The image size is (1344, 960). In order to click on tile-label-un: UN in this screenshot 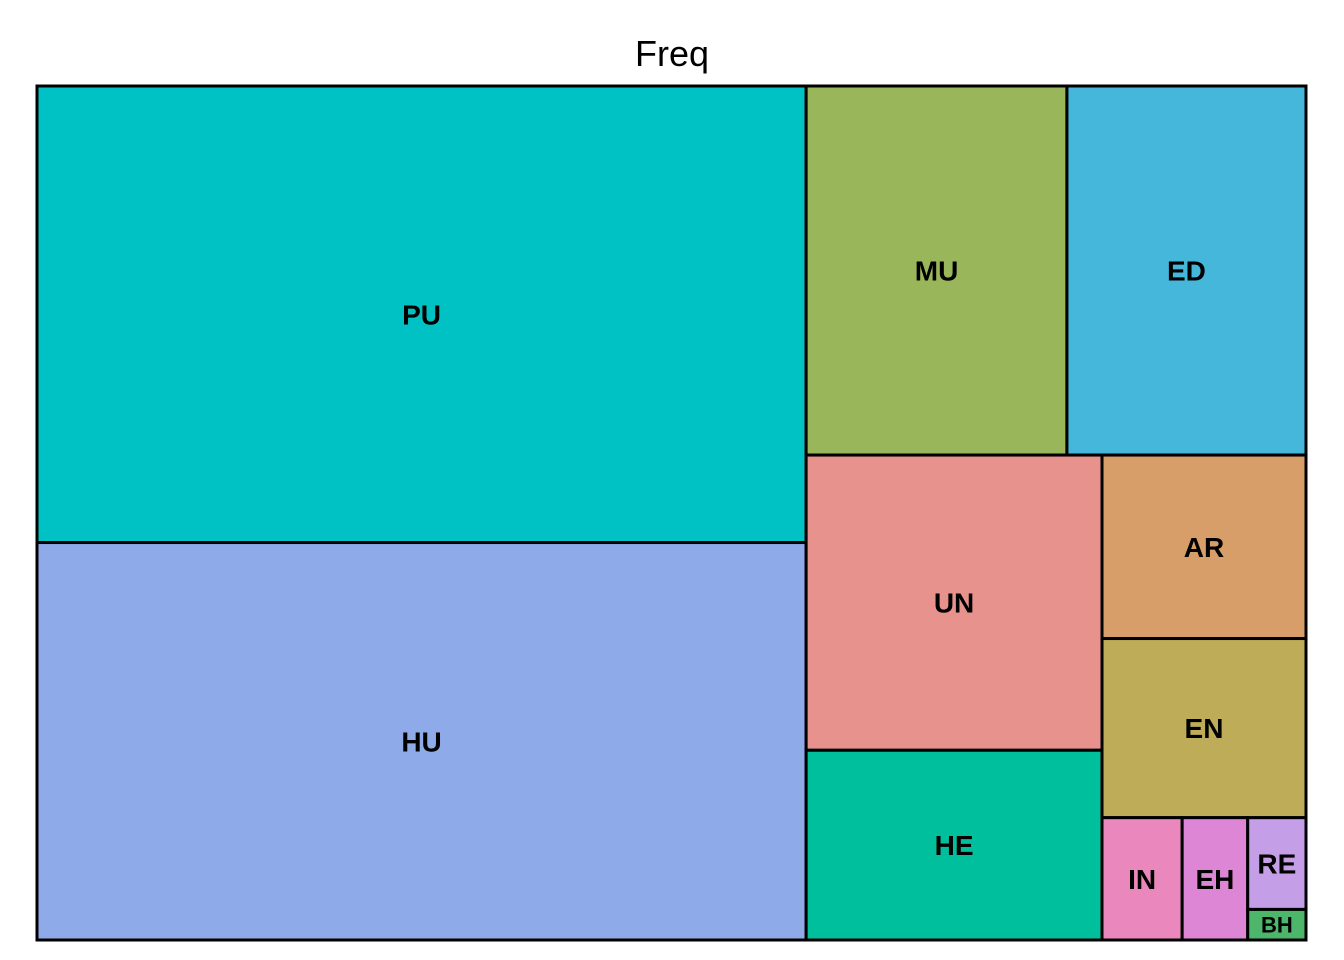, I will do `click(954, 603)`.